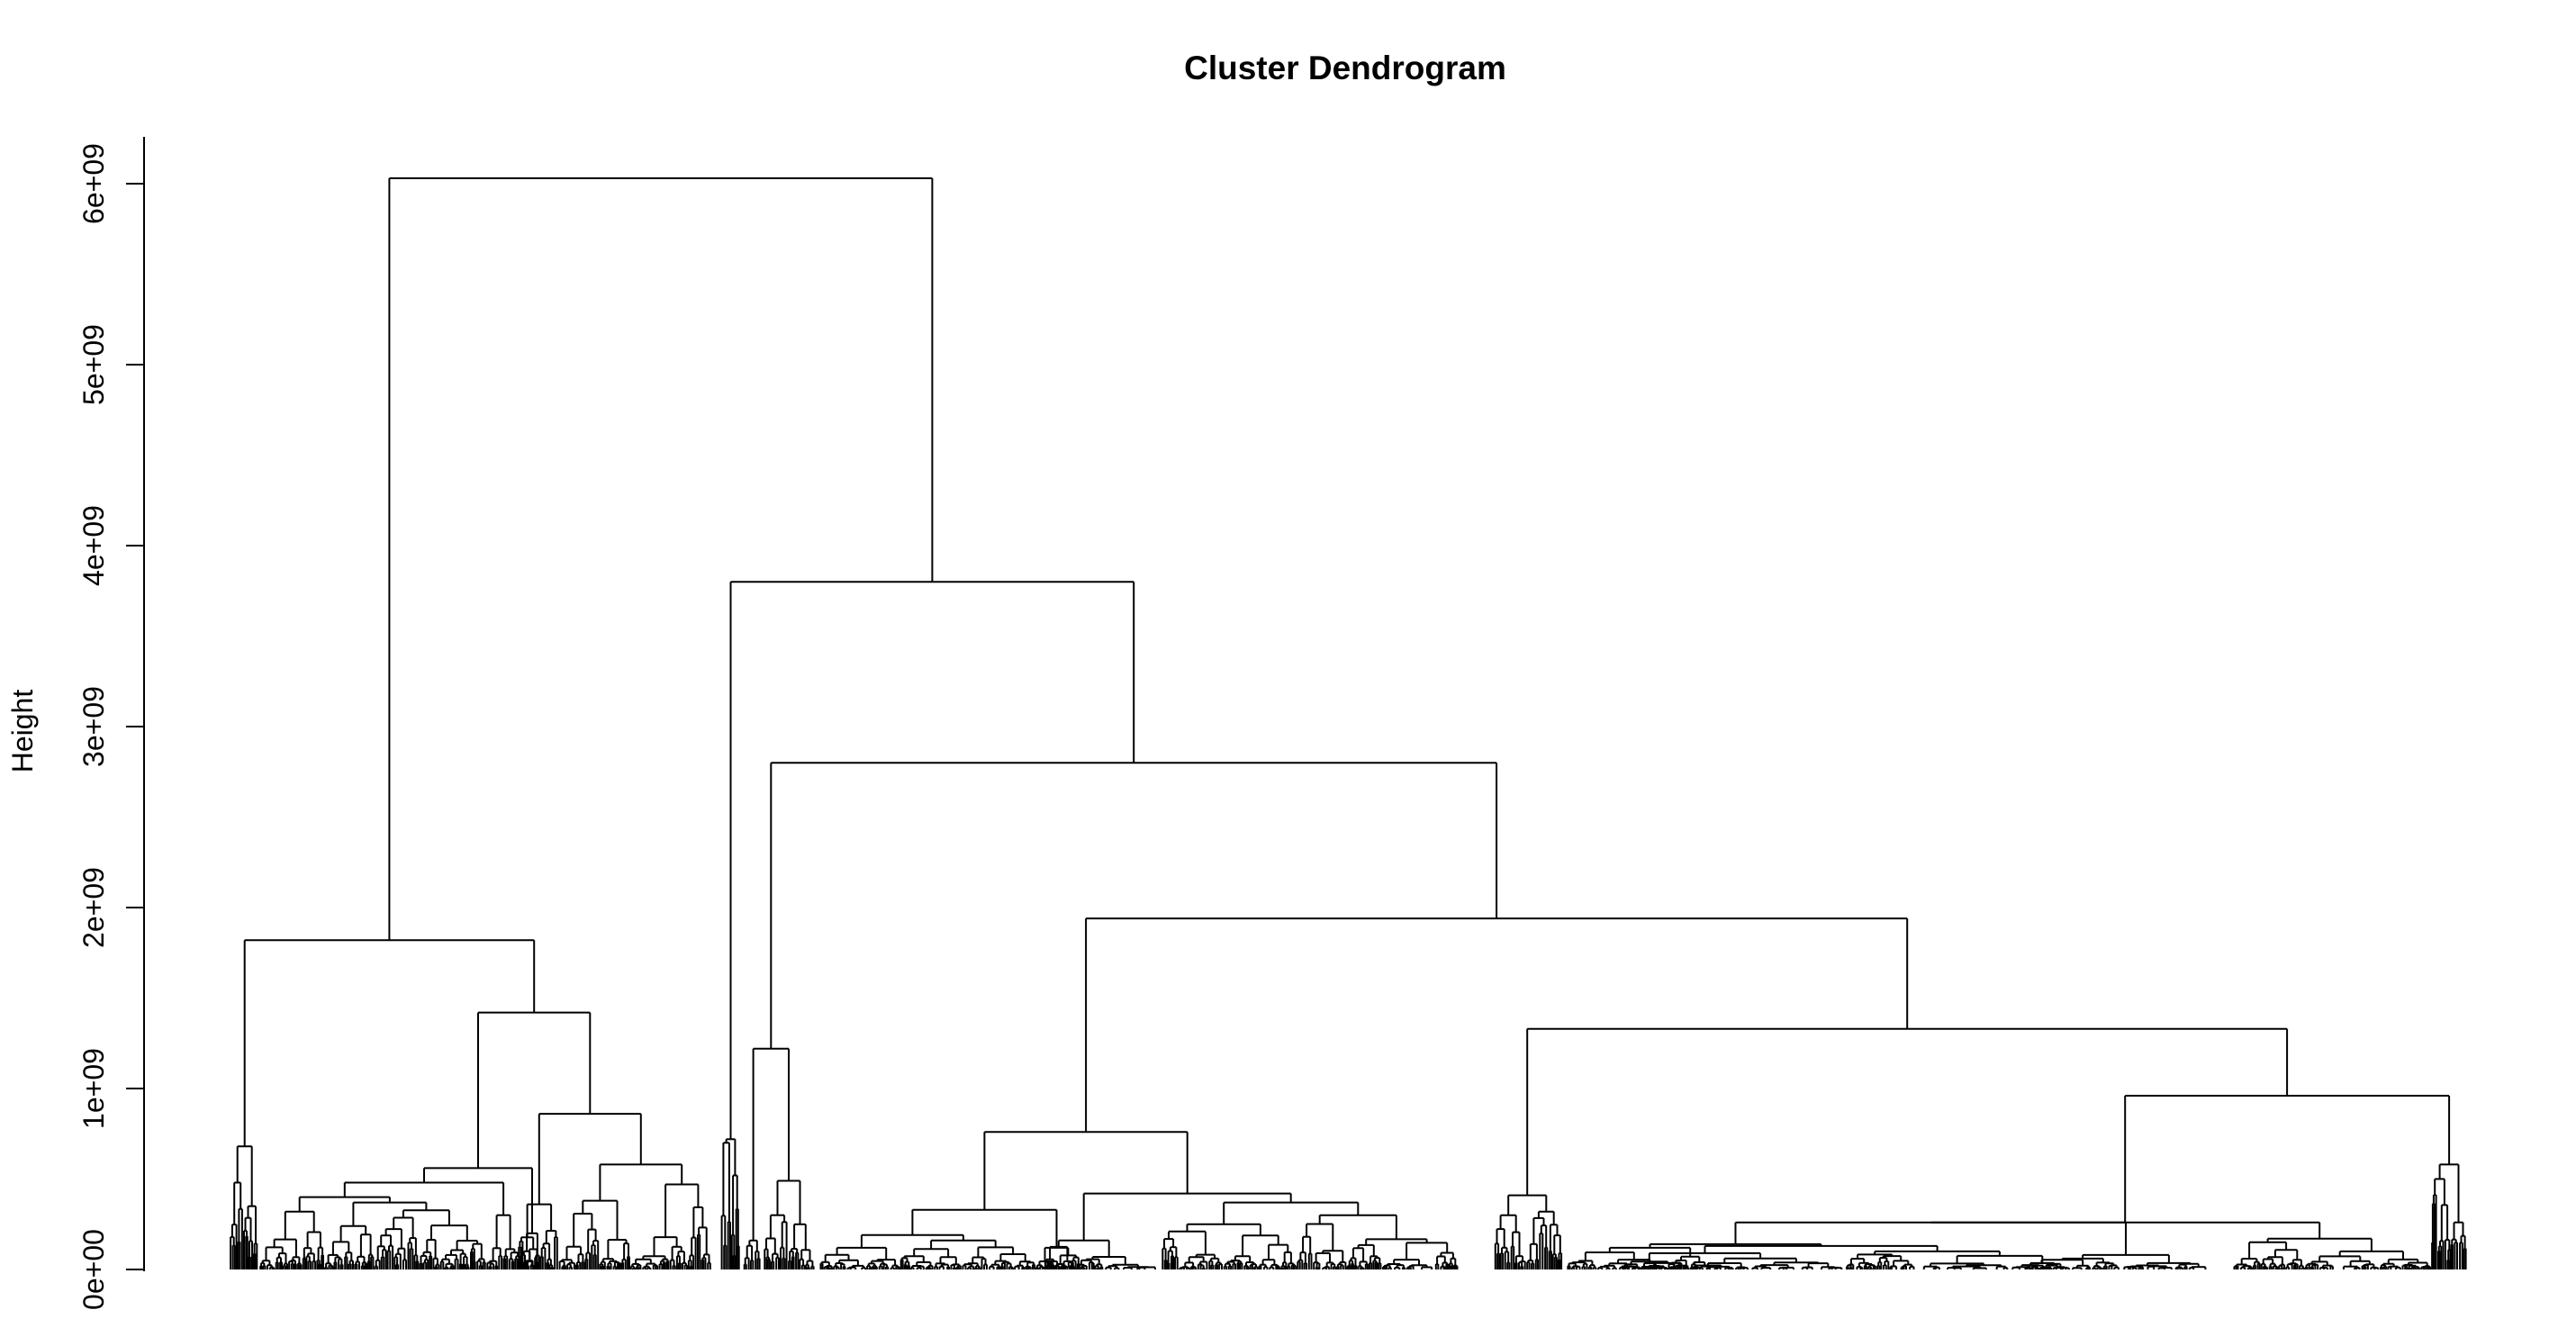 This screenshot has width=2576, height=1319. I want to click on chart-title: Cluster Dendrogram, so click(1345, 68).